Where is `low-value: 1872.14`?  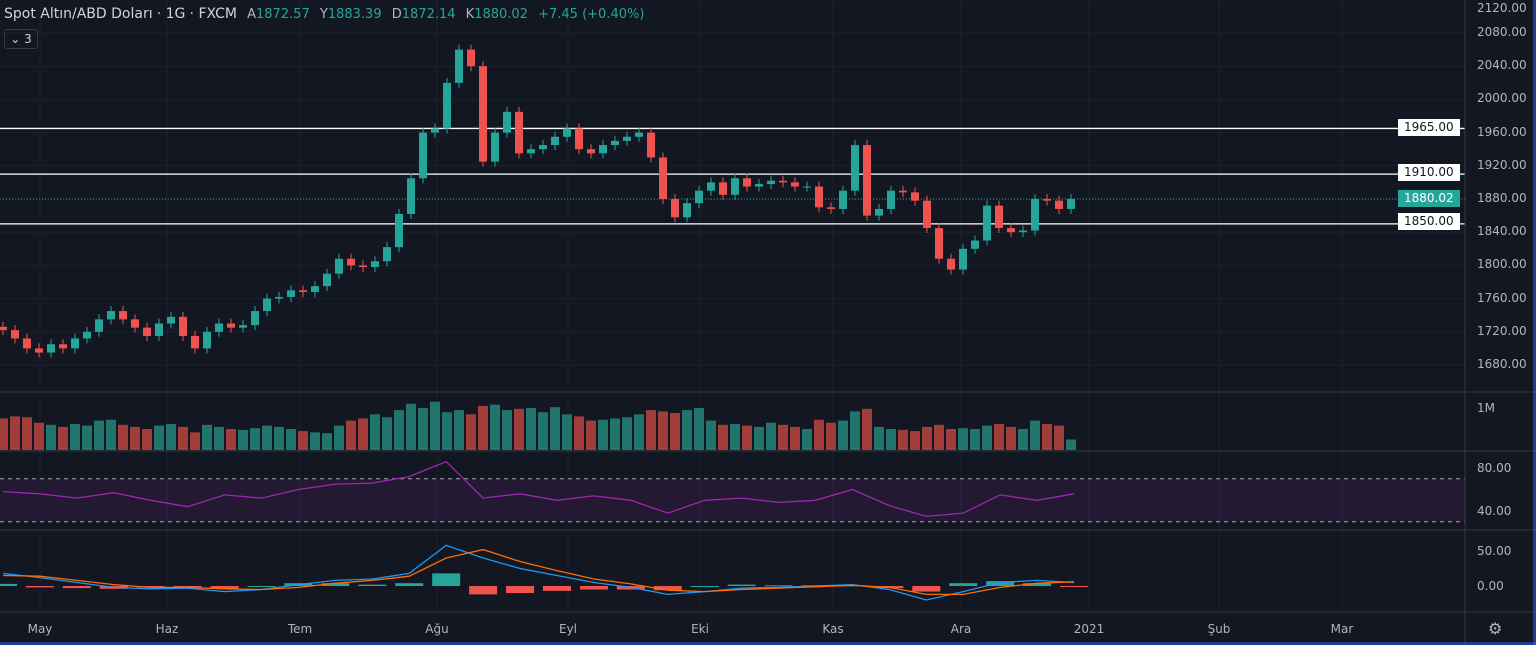
low-value: 1872.14 is located at coordinates (428, 14).